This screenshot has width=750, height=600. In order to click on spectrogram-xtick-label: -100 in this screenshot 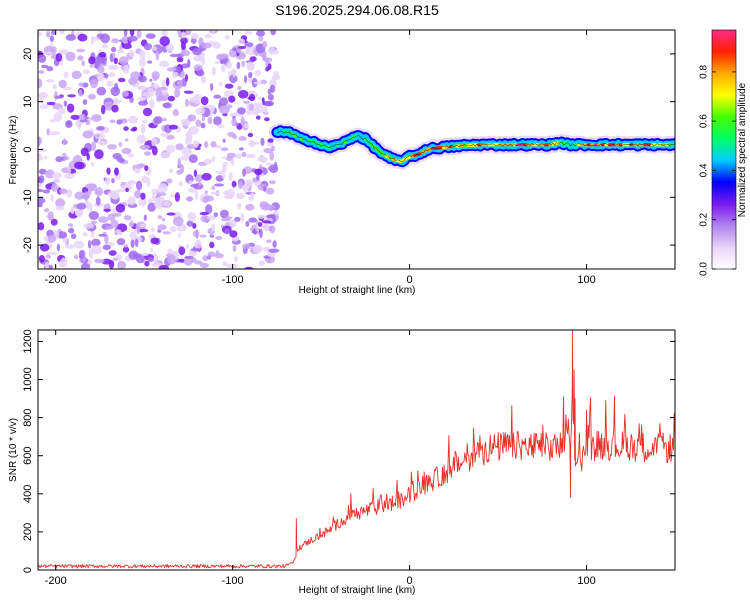, I will do `click(233, 280)`.